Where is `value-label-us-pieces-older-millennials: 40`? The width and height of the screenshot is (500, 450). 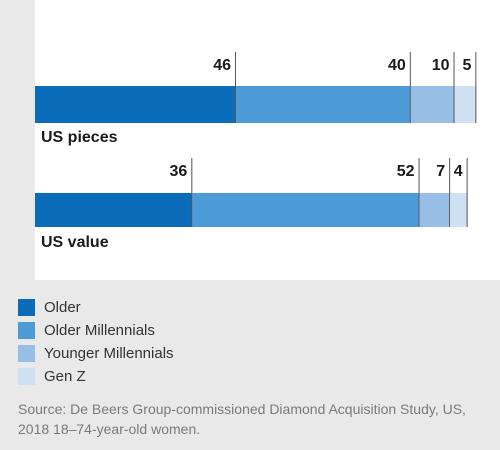 value-label-us-pieces-older-millennials: 40 is located at coordinates (397, 65).